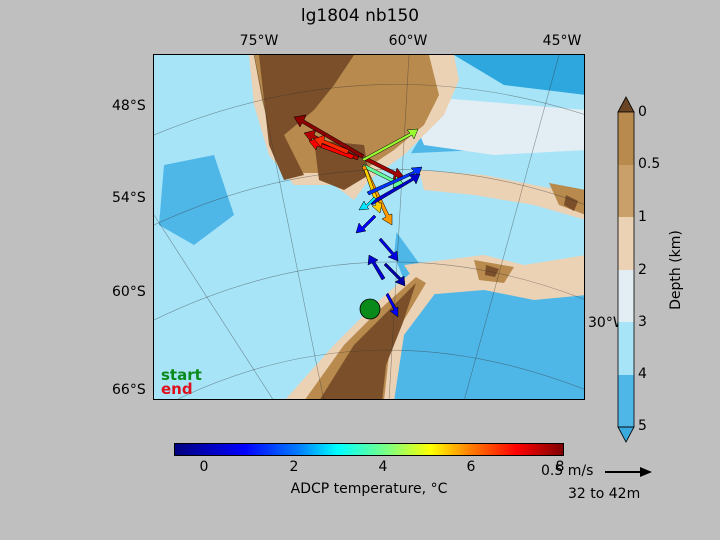 The height and width of the screenshot is (540, 720). Describe the element at coordinates (642, 270) in the screenshot. I see `depth-tick: 2` at that location.